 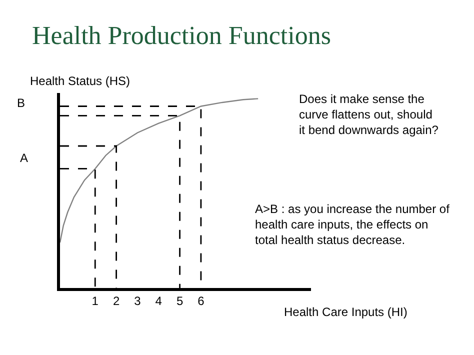 I want to click on x-tick-label: 1, so click(x=95, y=301).